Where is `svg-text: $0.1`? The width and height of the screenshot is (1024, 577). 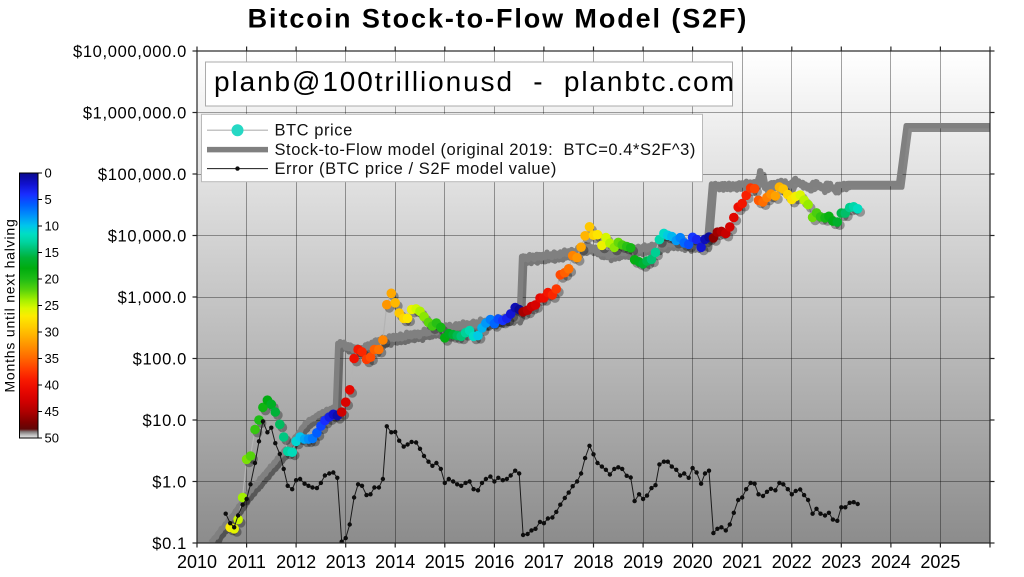 svg-text: $0.1 is located at coordinates (169, 544).